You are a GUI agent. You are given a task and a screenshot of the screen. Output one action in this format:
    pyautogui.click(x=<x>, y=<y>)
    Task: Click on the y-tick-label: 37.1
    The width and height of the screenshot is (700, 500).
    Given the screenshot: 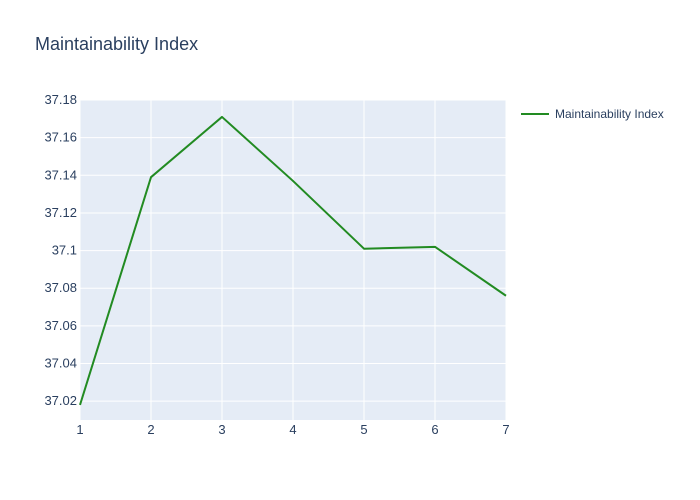 What is the action you would take?
    pyautogui.click(x=64, y=250)
    